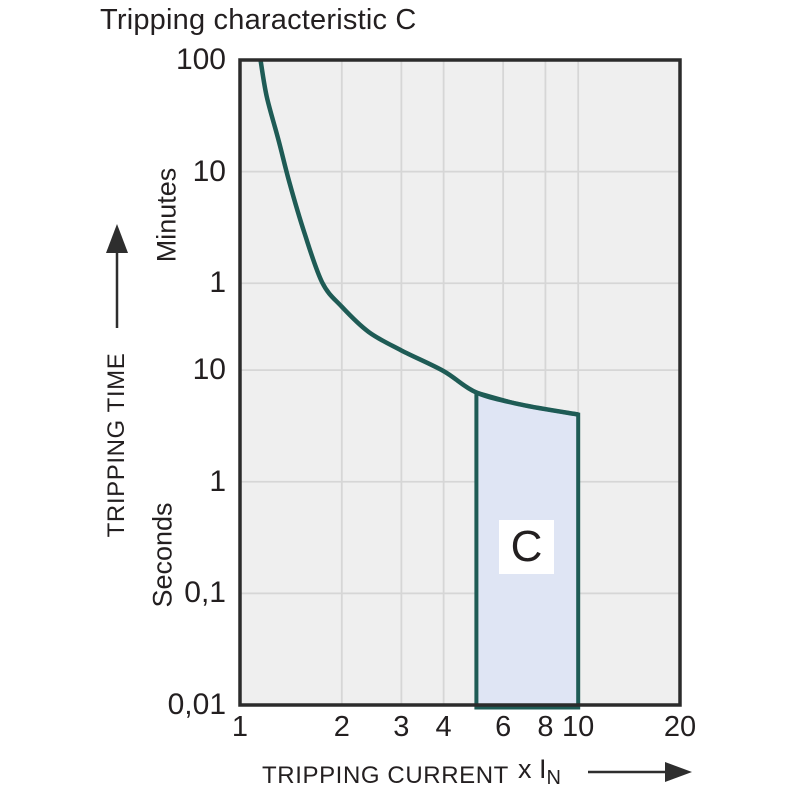 This screenshot has width=800, height=800. What do you see at coordinates (503, 727) in the screenshot?
I see `x-tick-label: 6` at bounding box center [503, 727].